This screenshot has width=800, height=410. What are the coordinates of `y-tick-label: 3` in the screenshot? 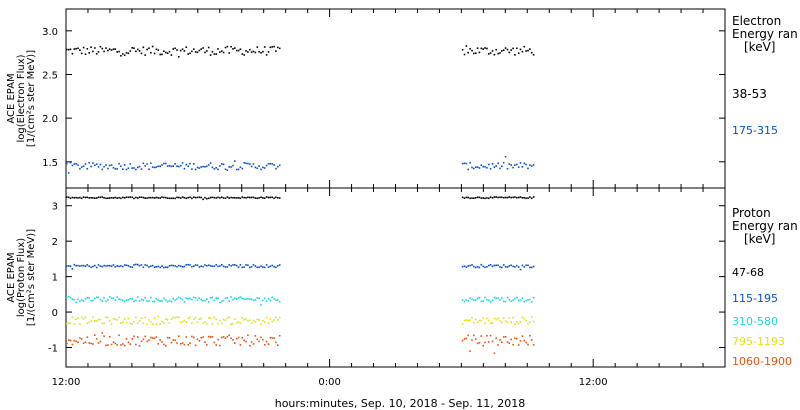 It's located at (55, 207).